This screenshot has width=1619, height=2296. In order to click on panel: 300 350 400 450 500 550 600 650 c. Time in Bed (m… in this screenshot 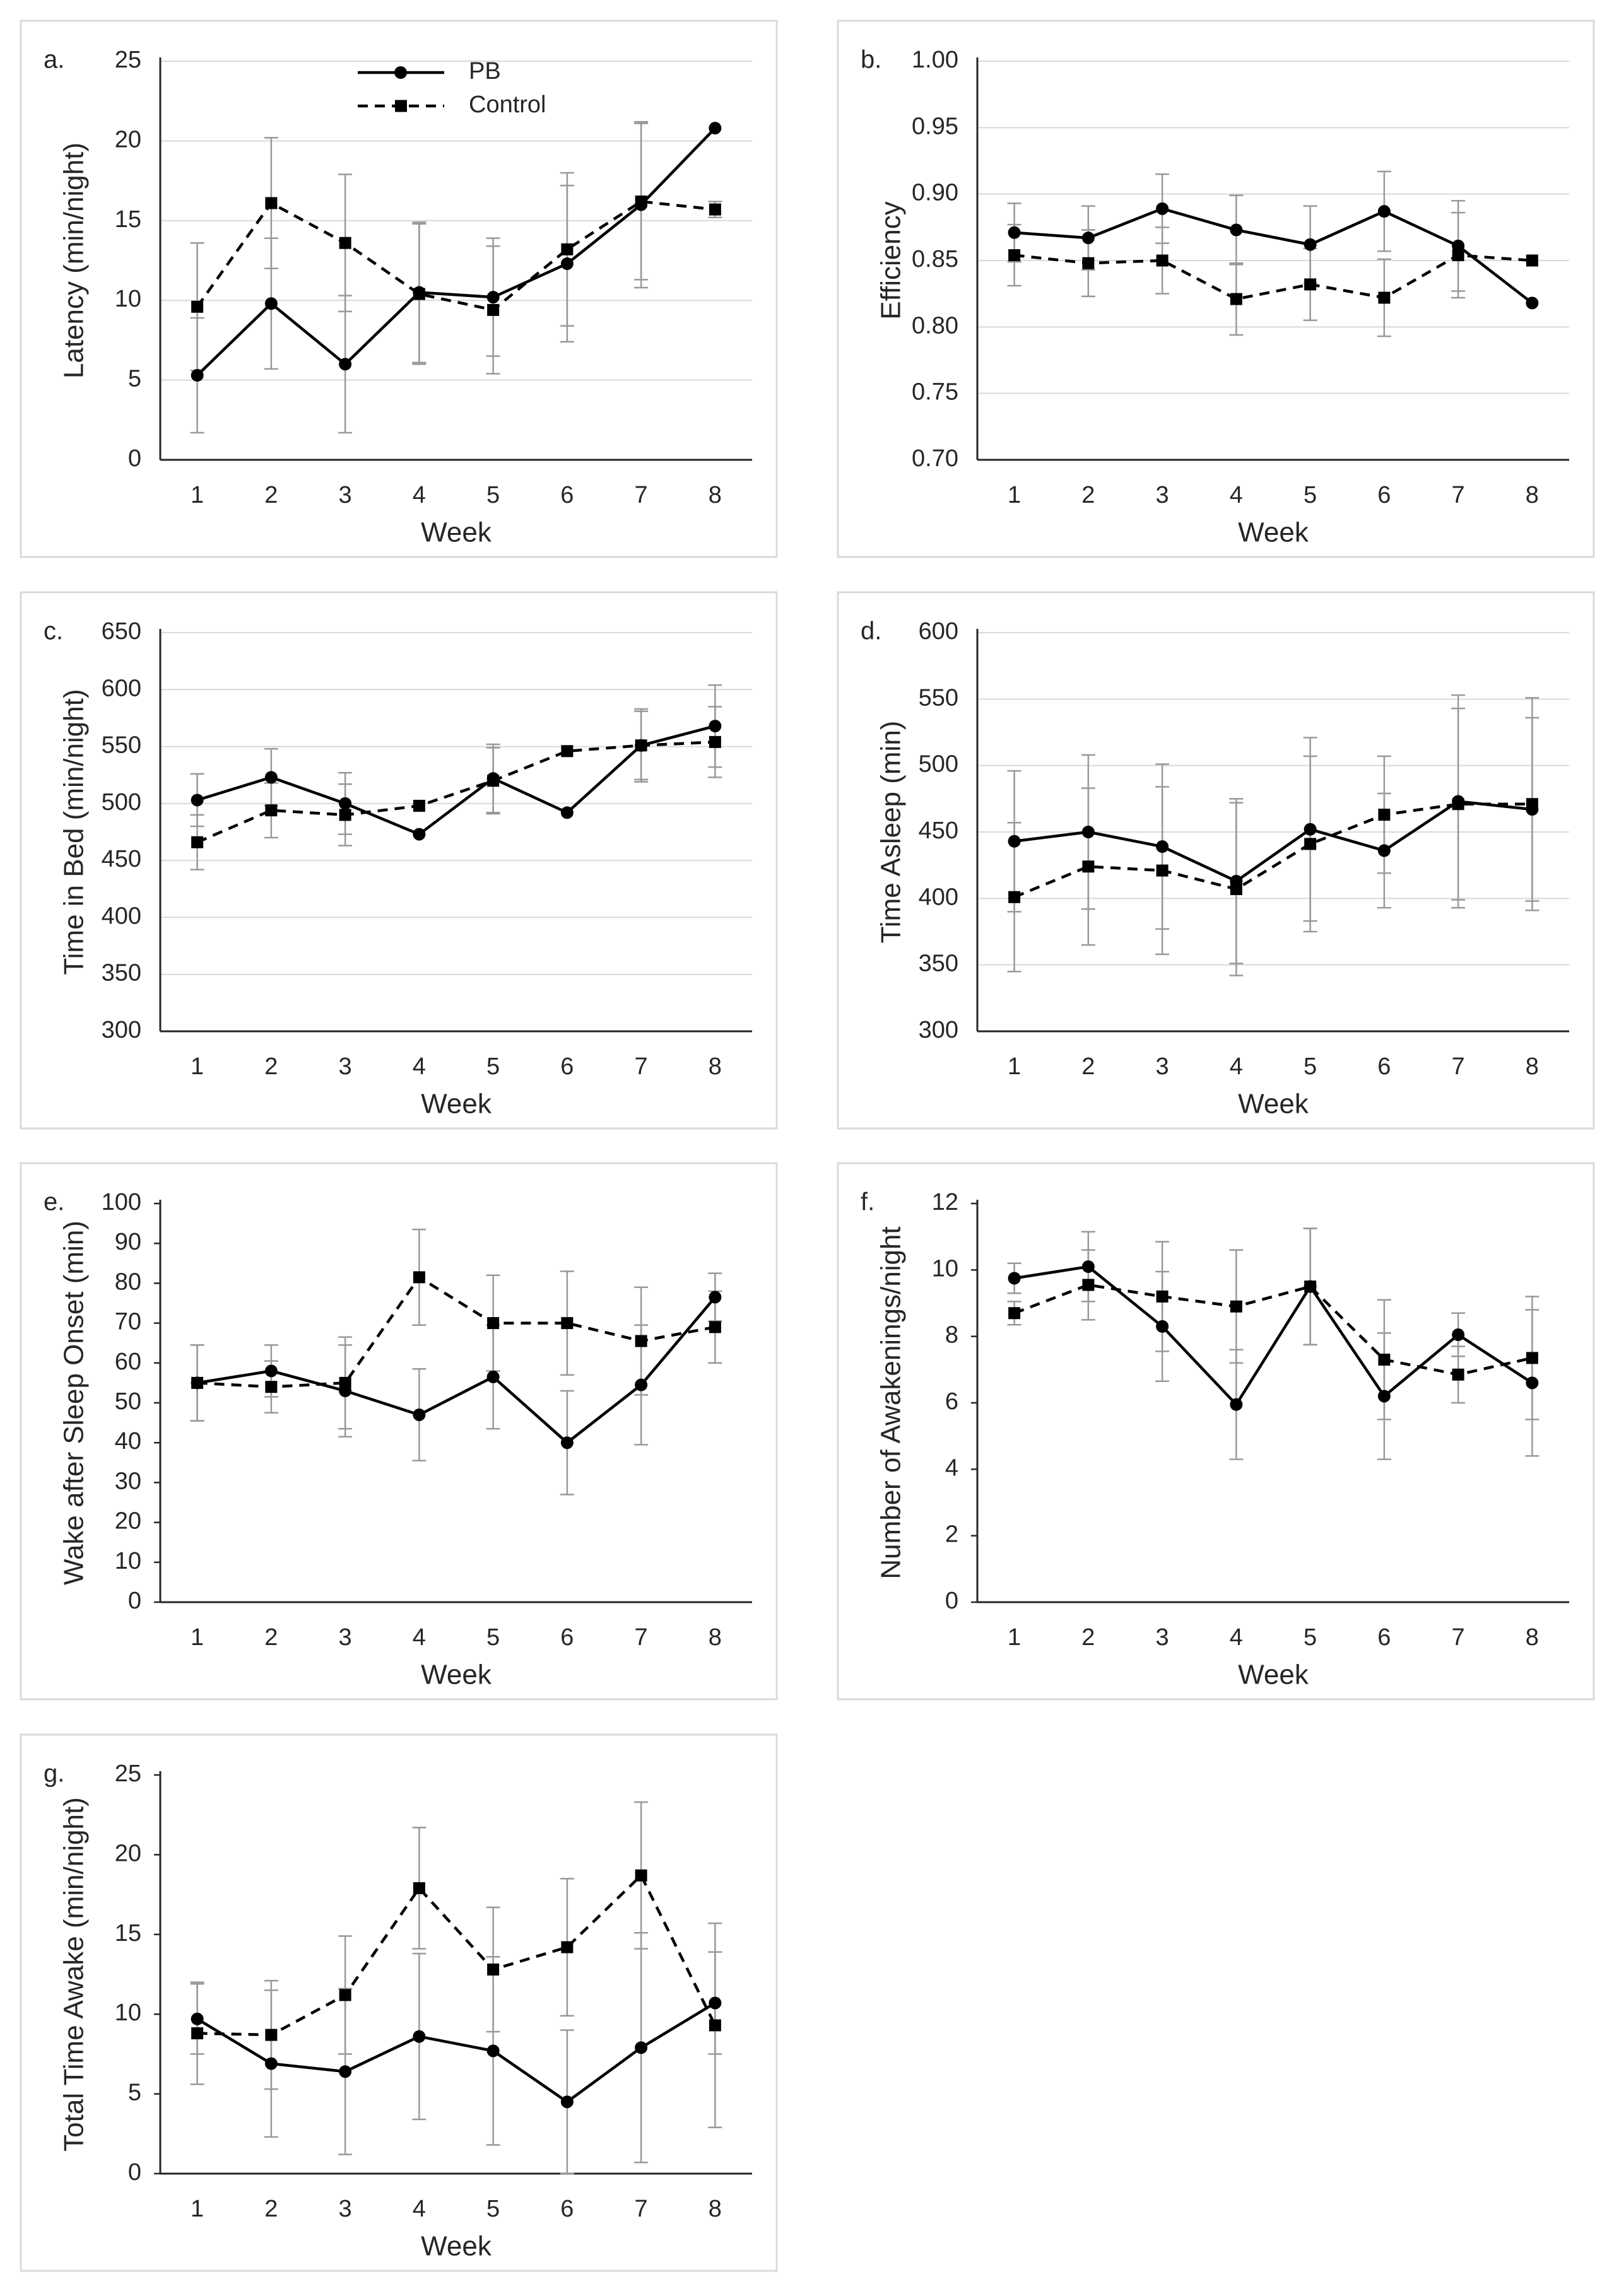, I will do `click(399, 860)`.